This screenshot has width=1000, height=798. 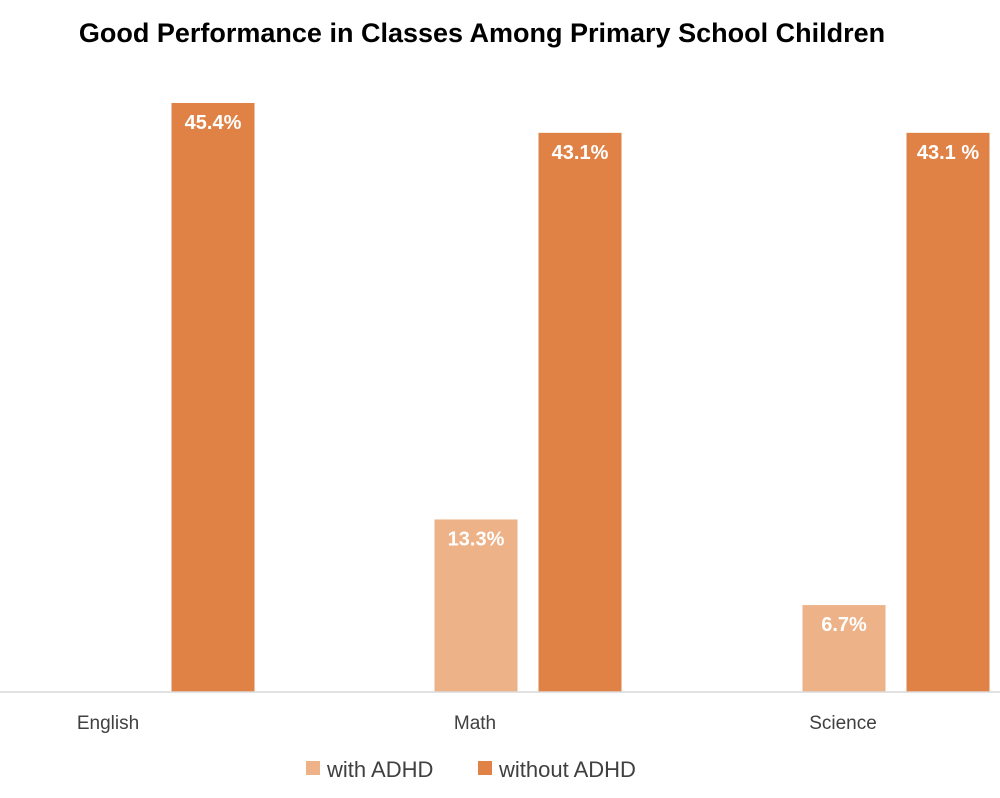 What do you see at coordinates (108, 723) in the screenshot?
I see `x-tick-label-english: English` at bounding box center [108, 723].